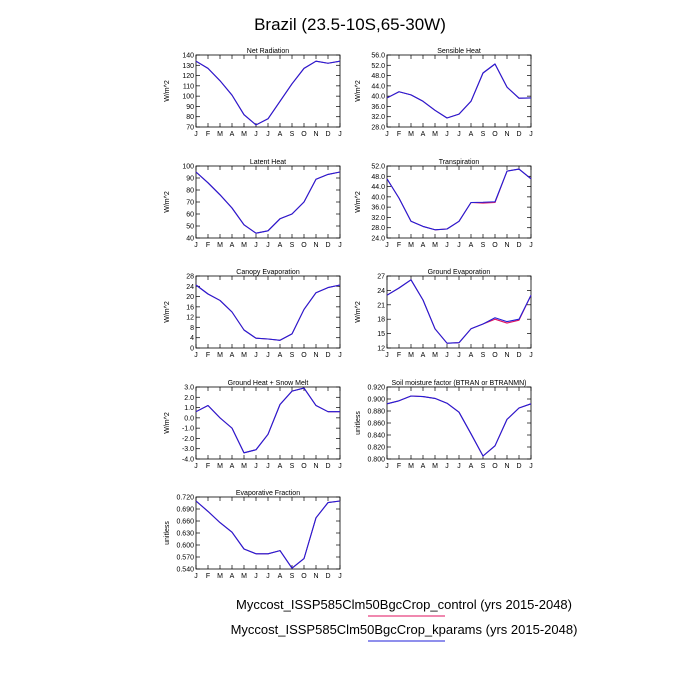 The image size is (700, 700). What do you see at coordinates (189, 398) in the screenshot?
I see `y-tick-label: 2.0` at bounding box center [189, 398].